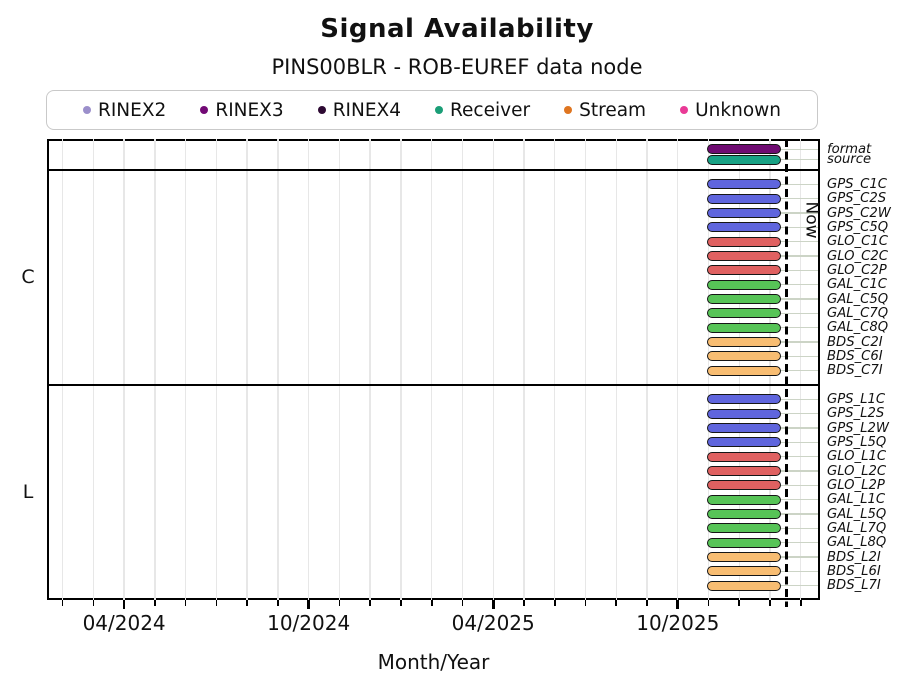  Describe the element at coordinates (28, 491) in the screenshot. I see `section-label: L` at that location.